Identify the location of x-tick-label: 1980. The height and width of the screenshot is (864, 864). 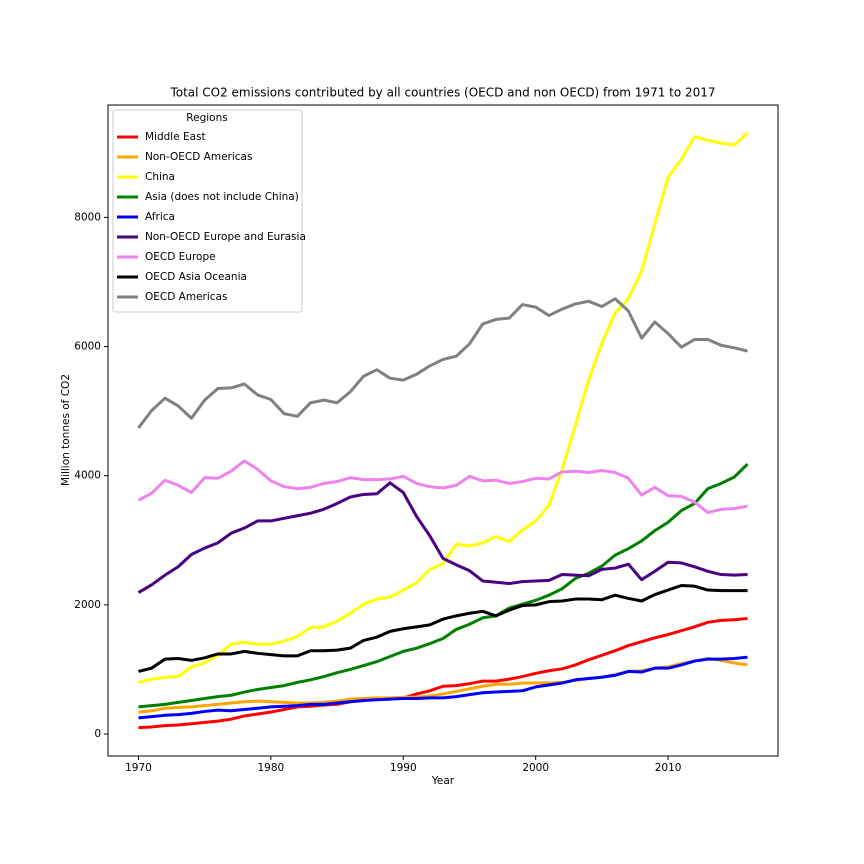
(270, 768).